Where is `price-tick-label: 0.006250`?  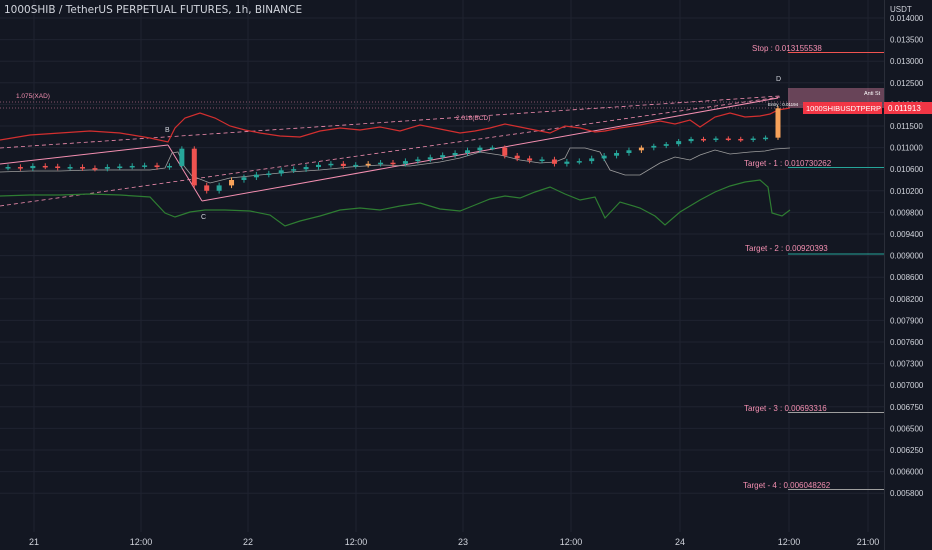 price-tick-label: 0.006250 is located at coordinates (907, 450).